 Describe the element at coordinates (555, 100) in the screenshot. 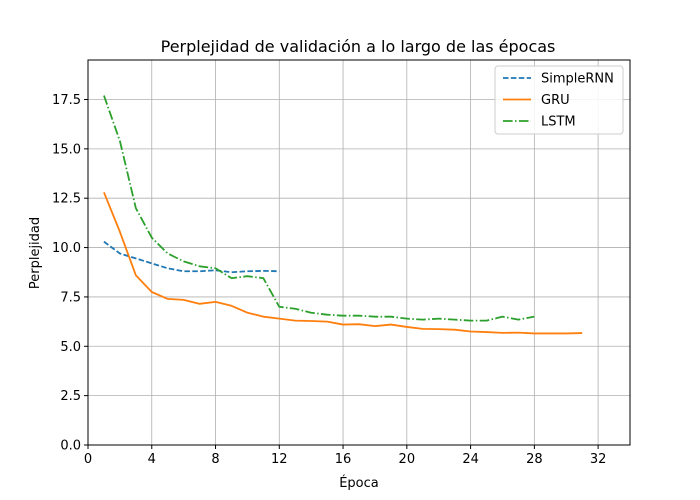

I see `legend-label-gru: GRU` at that location.